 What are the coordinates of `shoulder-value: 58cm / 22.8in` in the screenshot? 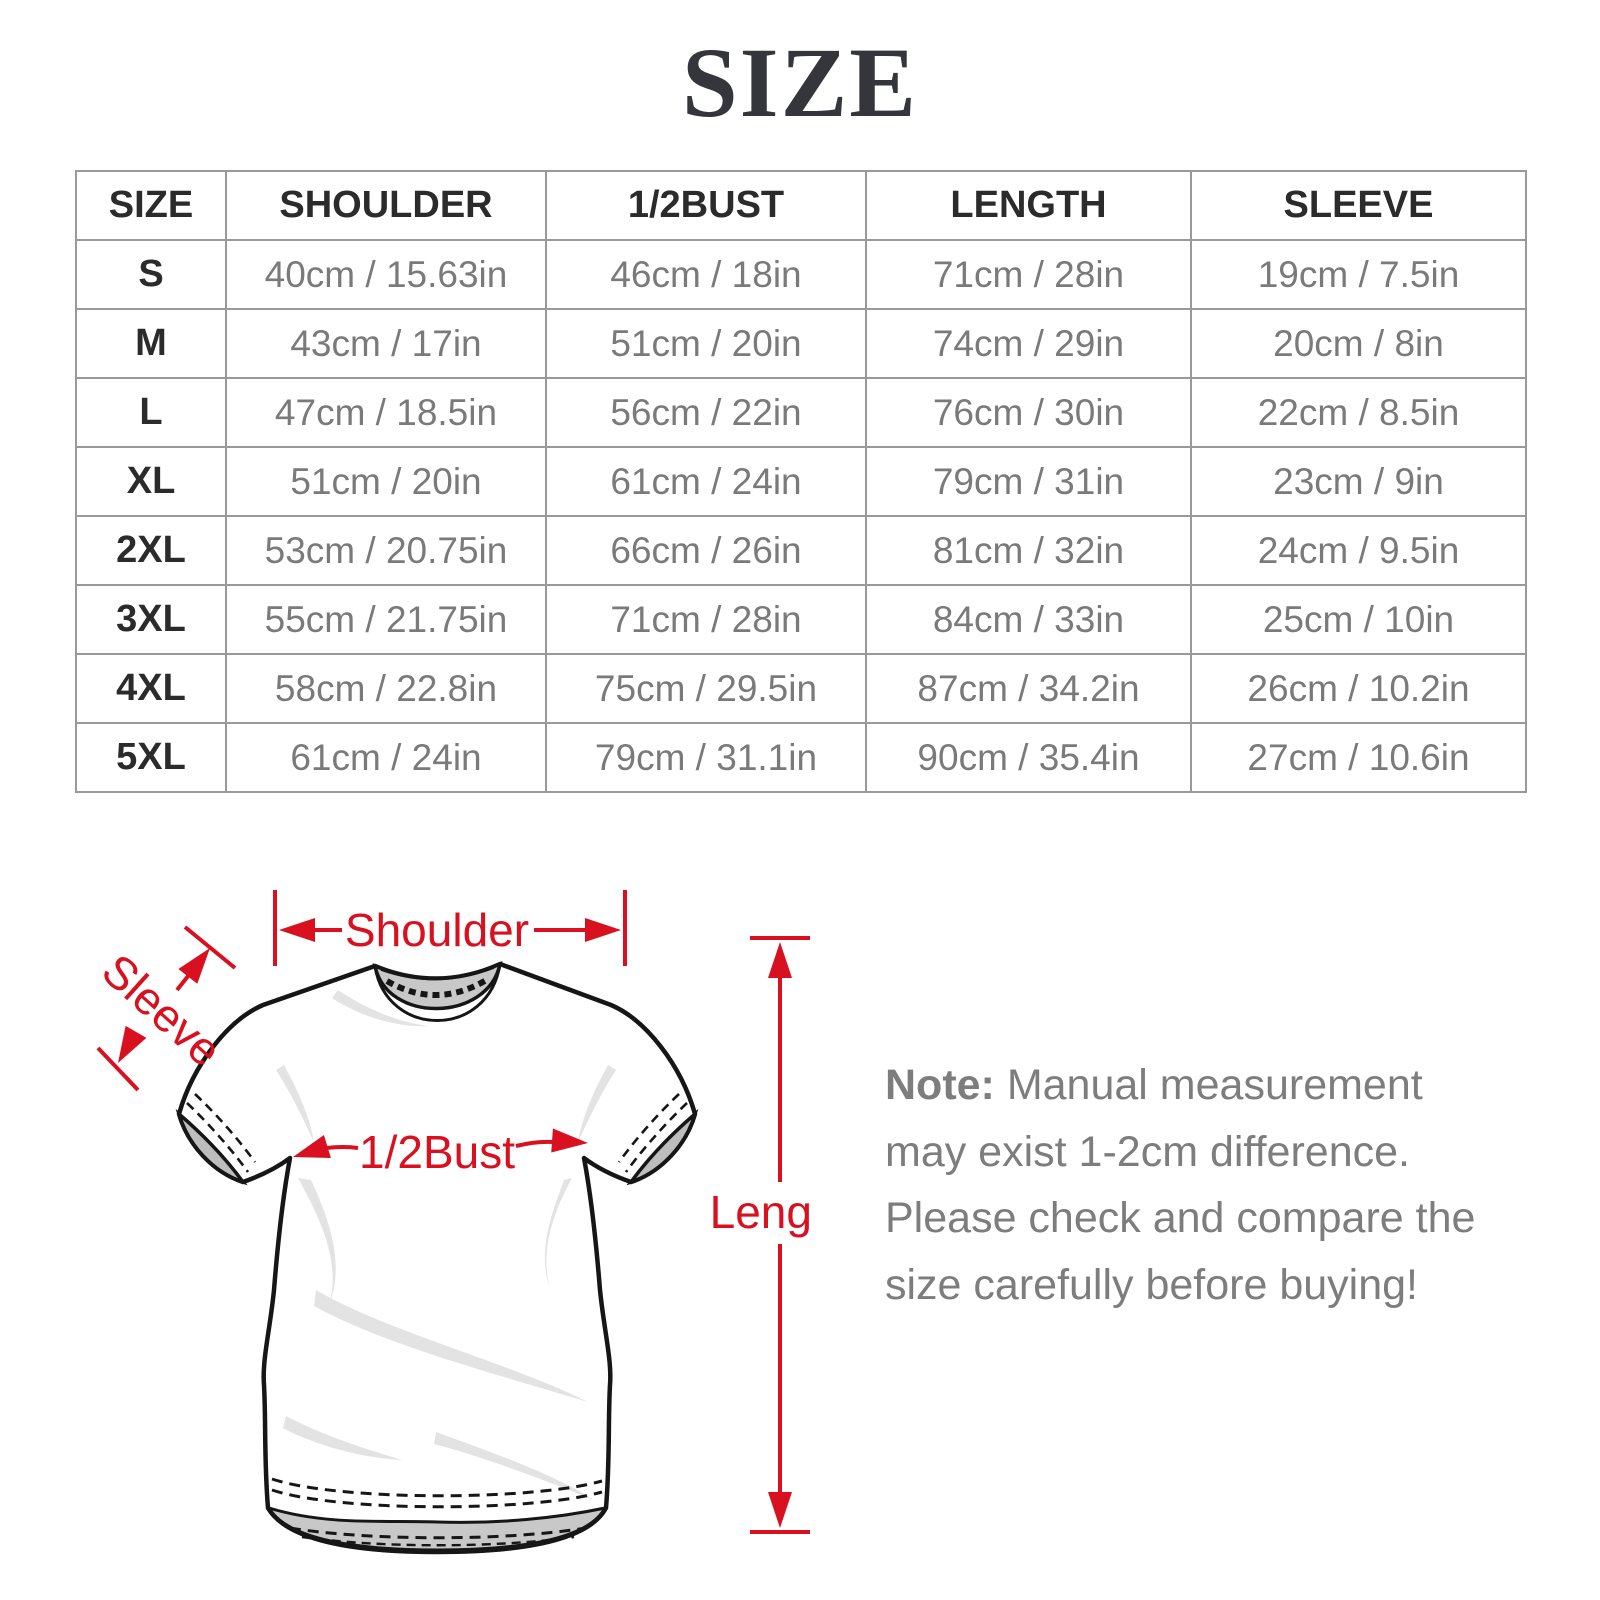 It's located at (386, 688).